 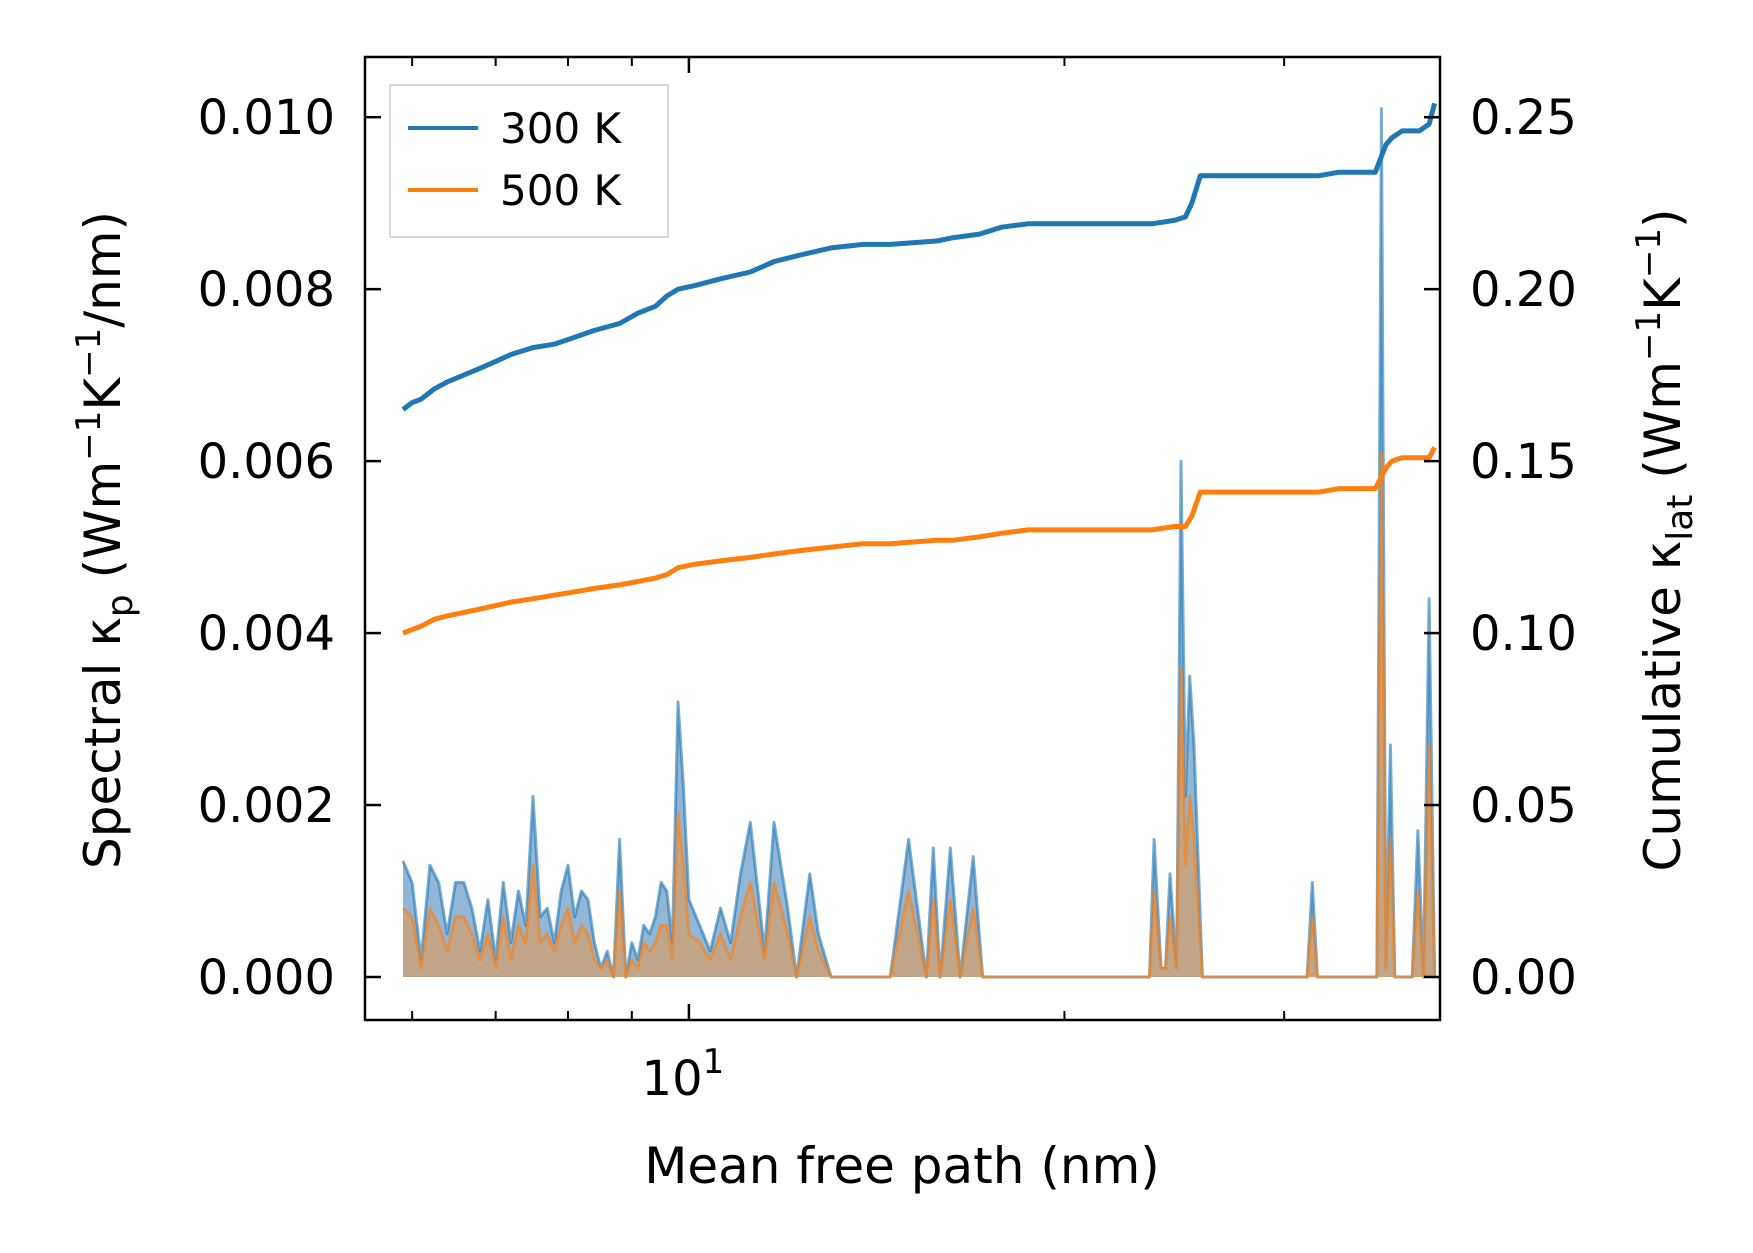 I want to click on y-right-tick-label: 0.10, so click(x=1523, y=634).